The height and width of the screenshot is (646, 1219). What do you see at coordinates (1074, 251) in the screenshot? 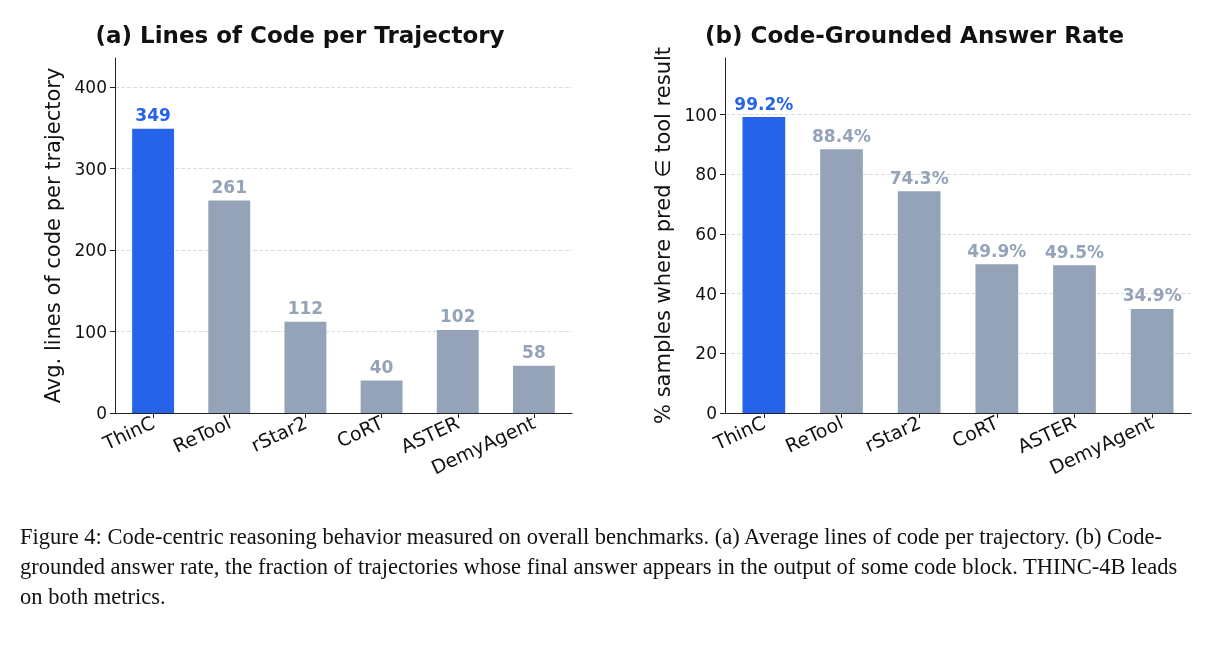
I see `data-label: 49.5%` at bounding box center [1074, 251].